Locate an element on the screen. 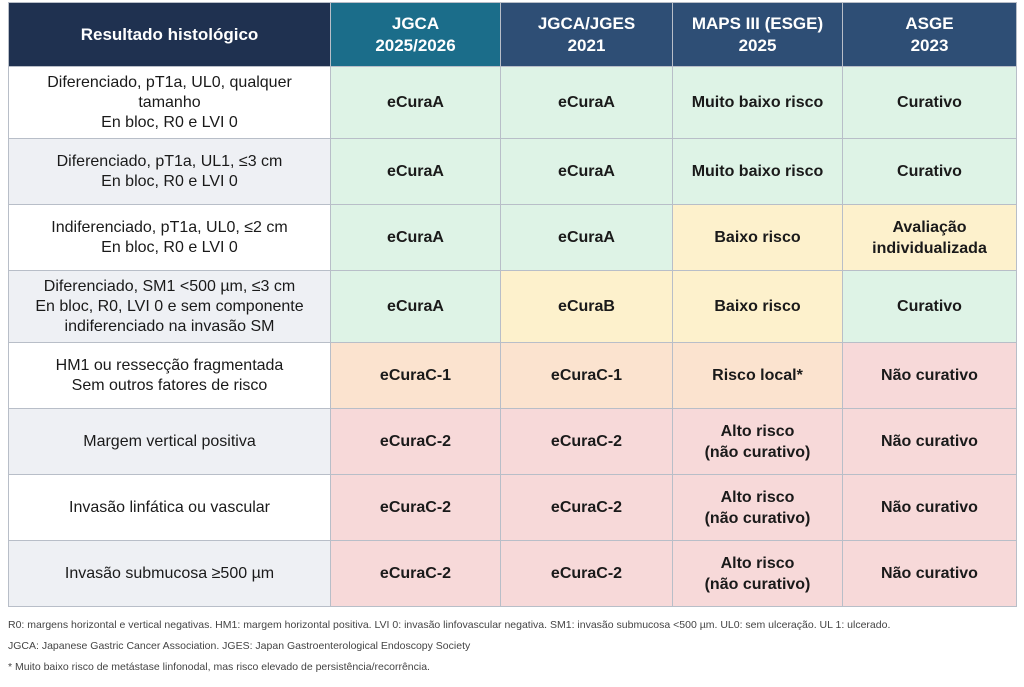 Image resolution: width=1024 pixels, height=687 pixels. histology-description: Margem vertical positiva is located at coordinates (169, 441).